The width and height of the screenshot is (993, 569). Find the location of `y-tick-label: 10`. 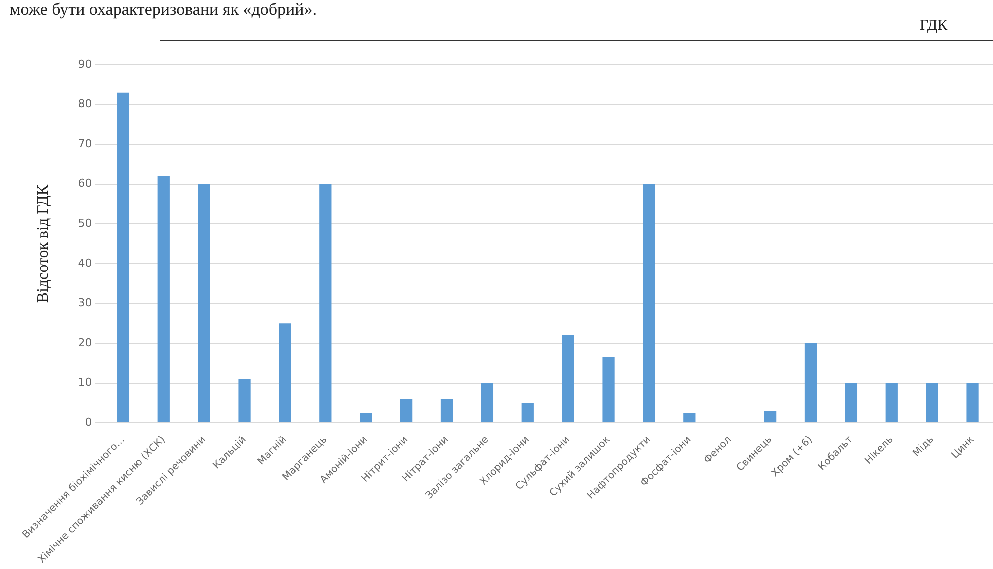

y-tick-label: 10 is located at coordinates (85, 383).